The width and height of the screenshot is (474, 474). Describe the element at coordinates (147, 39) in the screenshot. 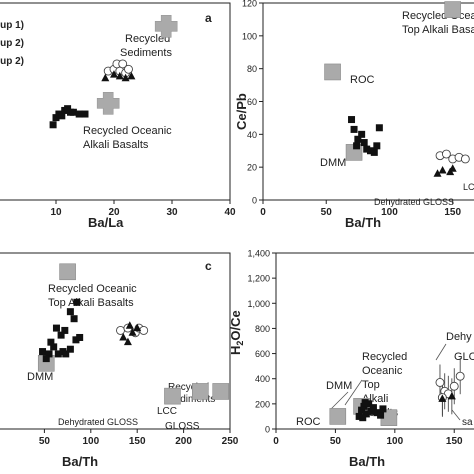

I see `annotation-recycled-sediments-1: Recycled` at that location.